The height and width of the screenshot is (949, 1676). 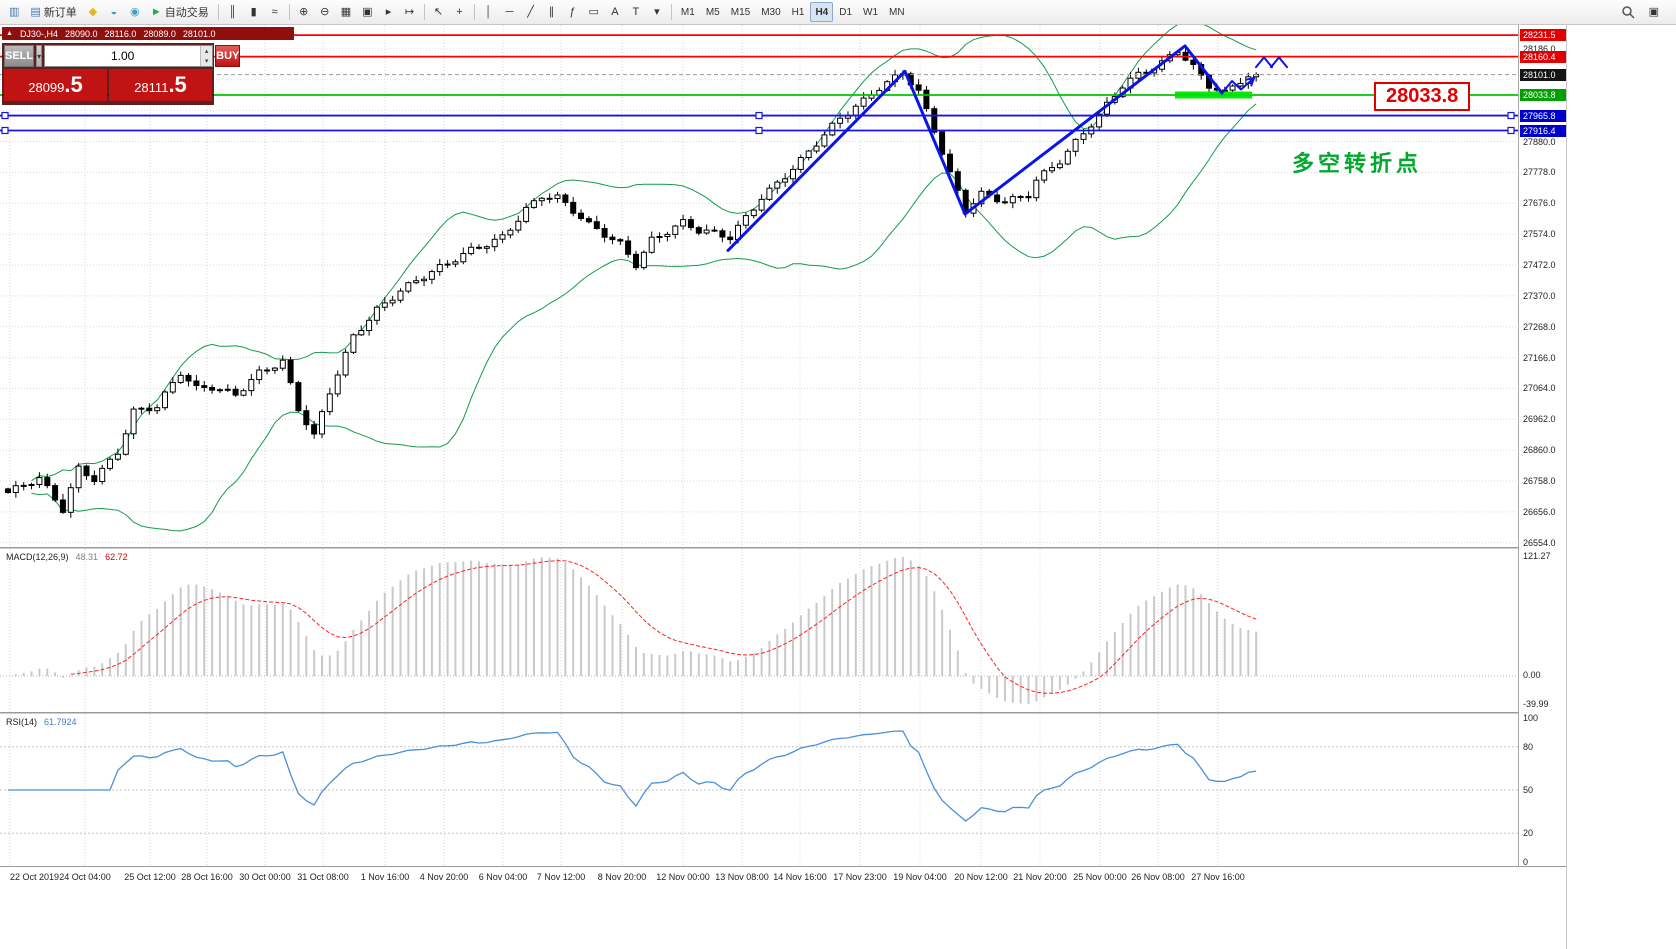 What do you see at coordinates (489, 12) in the screenshot?
I see `vertical-line-button: │` at bounding box center [489, 12].